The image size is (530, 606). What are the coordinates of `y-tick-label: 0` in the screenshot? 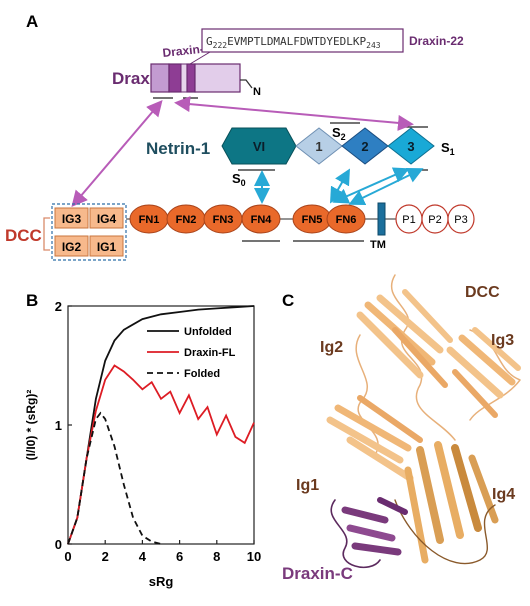 It's located at (58, 544).